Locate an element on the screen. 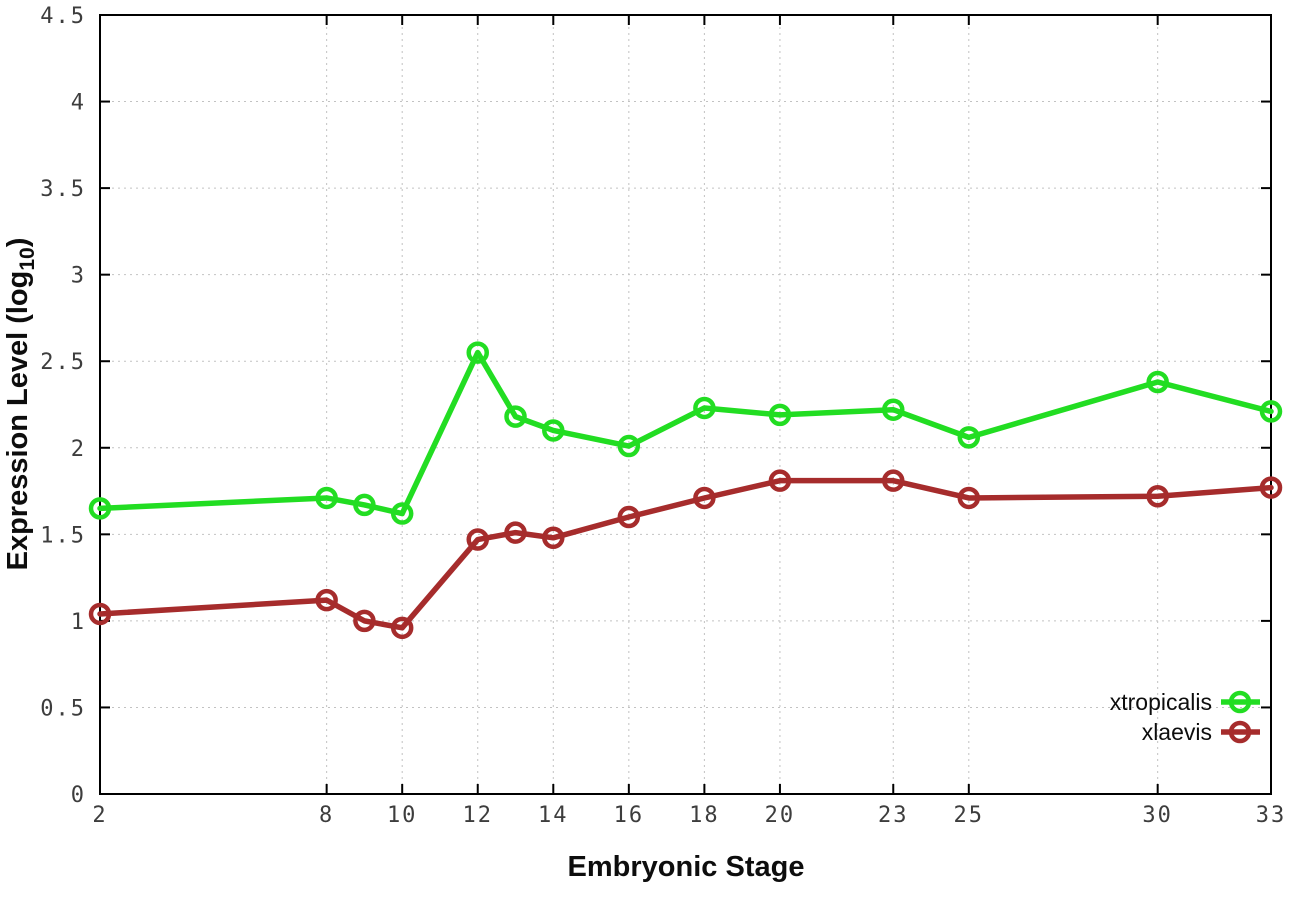 The height and width of the screenshot is (907, 1296). legend-item-xtropicalis: xtropicalis is located at coordinates (1185, 702).